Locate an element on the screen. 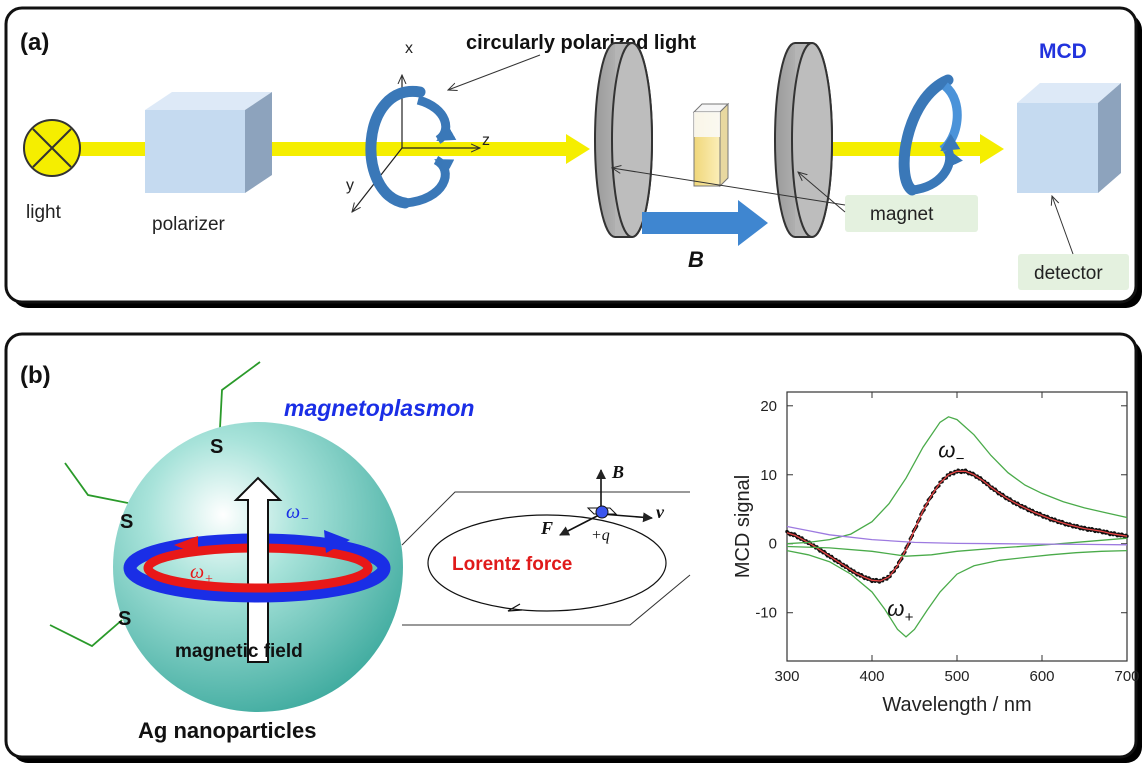 This screenshot has height=769, width=1148. magnet-disk-right is located at coordinates (803, 140).